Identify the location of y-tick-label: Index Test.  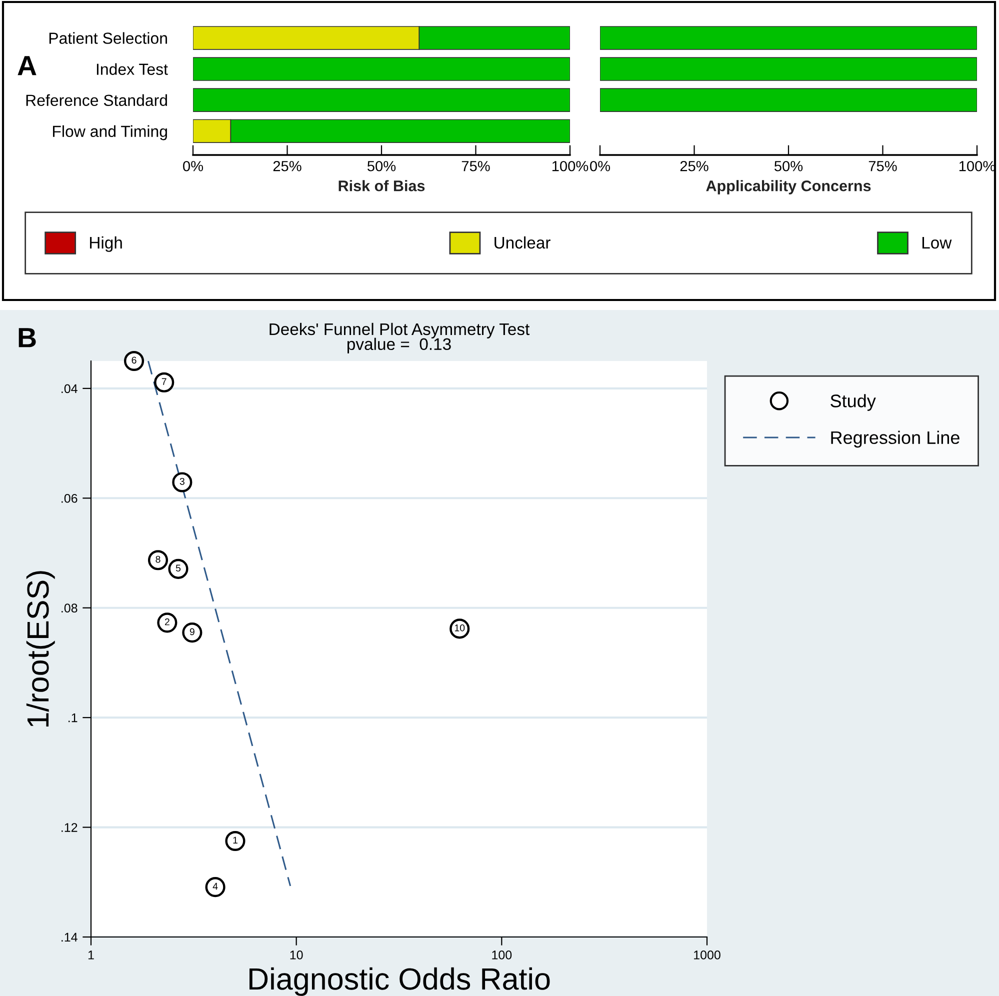
(132, 69).